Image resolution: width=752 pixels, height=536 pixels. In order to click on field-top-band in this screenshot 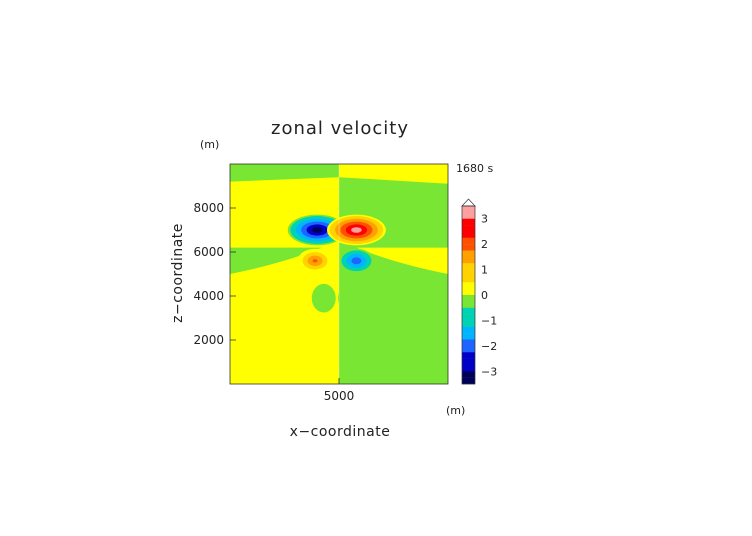, I will do `click(284, 173)`.